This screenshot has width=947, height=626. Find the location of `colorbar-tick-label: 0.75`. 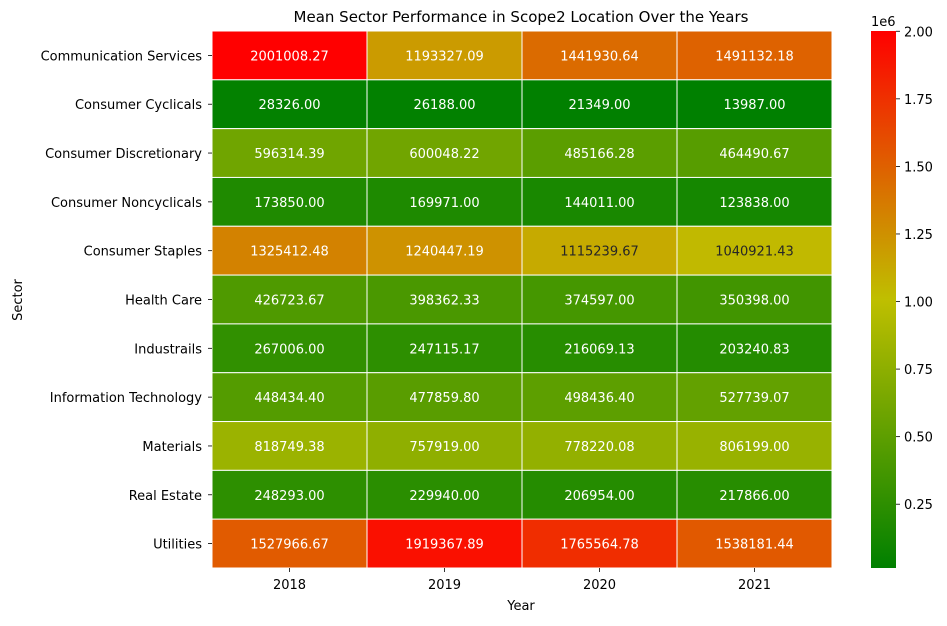

colorbar-tick-label: 0.75 is located at coordinates (918, 370).